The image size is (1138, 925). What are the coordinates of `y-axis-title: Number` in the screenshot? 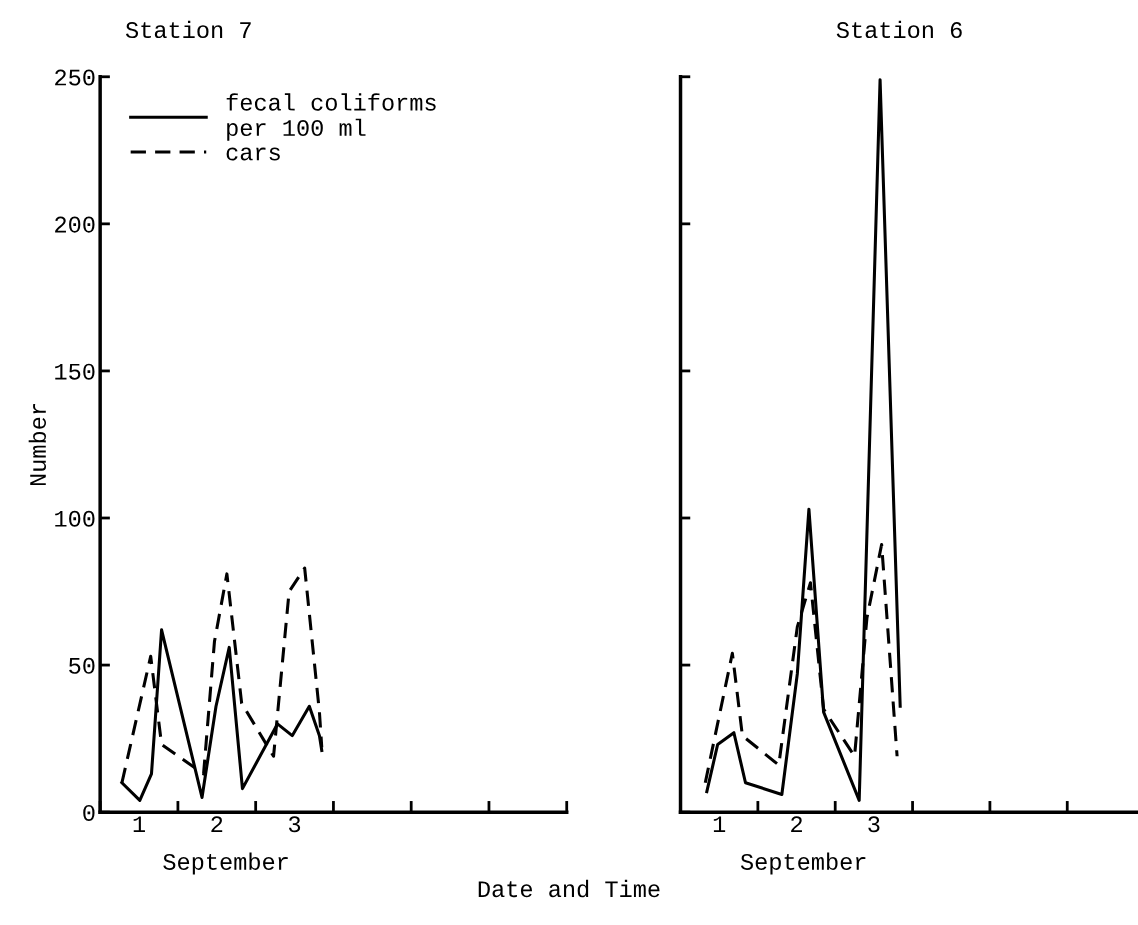 It's located at (37, 445).